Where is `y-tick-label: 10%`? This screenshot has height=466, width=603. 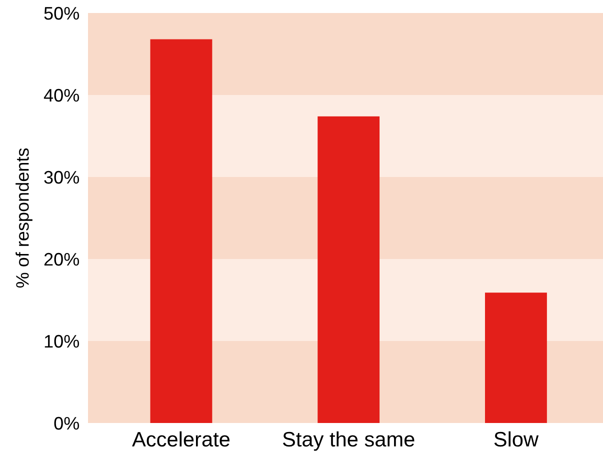
y-tick-label: 10% is located at coordinates (62, 341).